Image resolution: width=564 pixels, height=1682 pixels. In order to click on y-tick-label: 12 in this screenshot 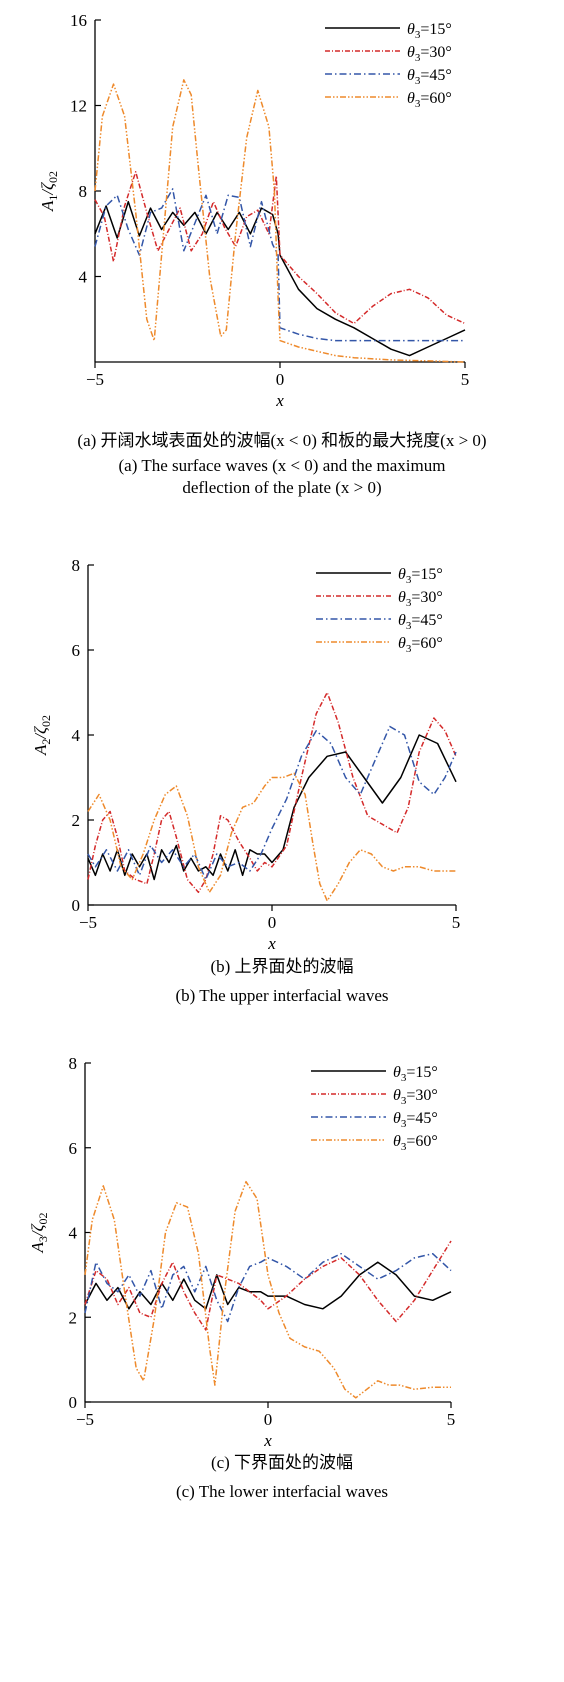, I will do `click(78, 106)`.